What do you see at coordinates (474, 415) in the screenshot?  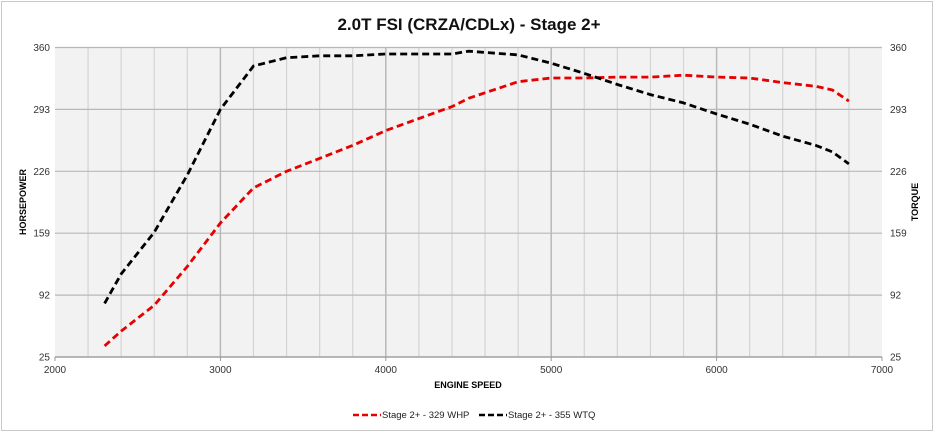 I see `legend: Stage 2+ - 329 WHP Stage 2+ - 355 WTQ` at bounding box center [474, 415].